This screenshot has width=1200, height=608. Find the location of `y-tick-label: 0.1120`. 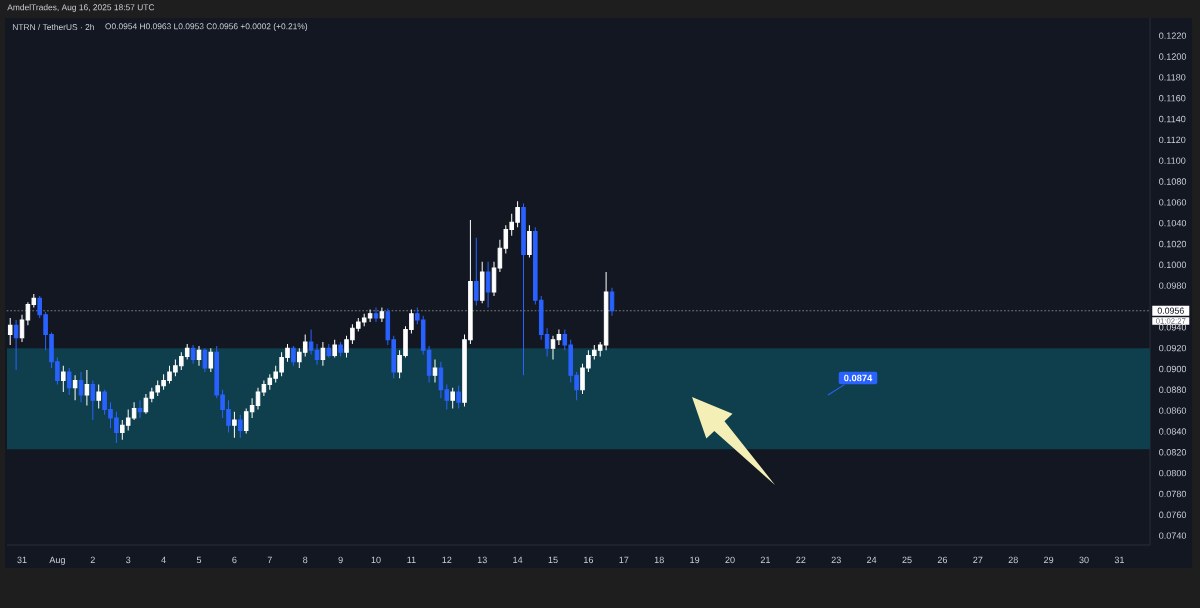

y-tick-label: 0.1120 is located at coordinates (1172, 140).